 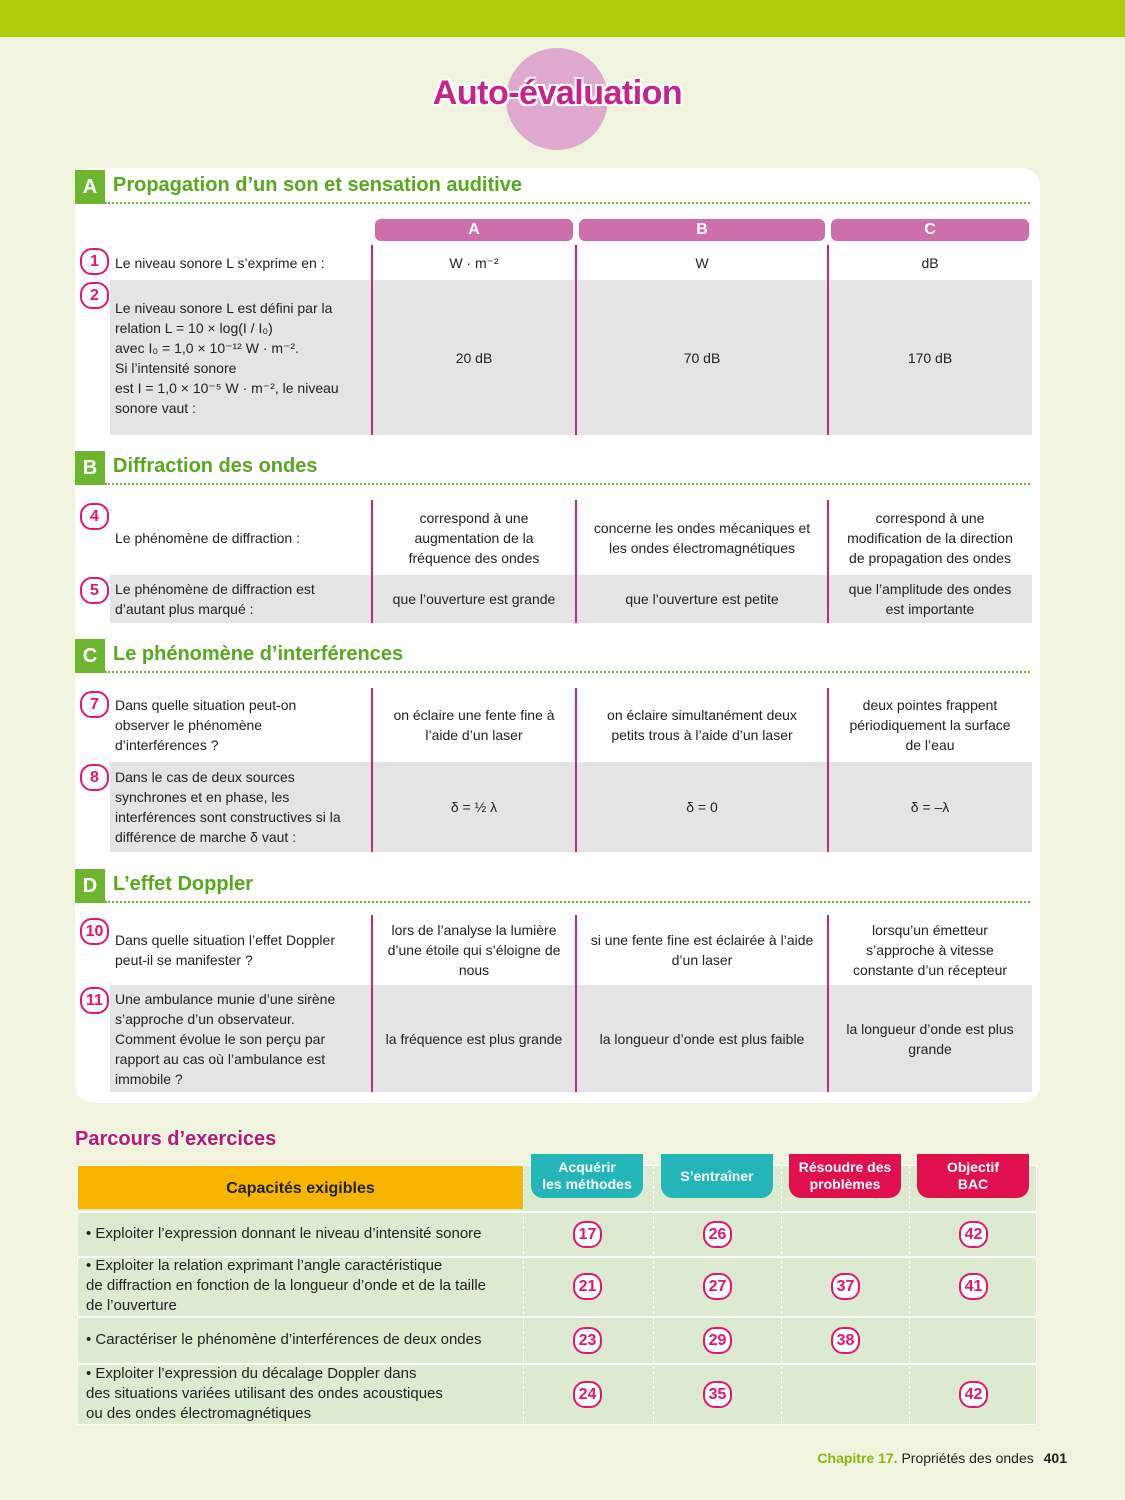 I want to click on answer-b: δ = 0, so click(x=702, y=807).